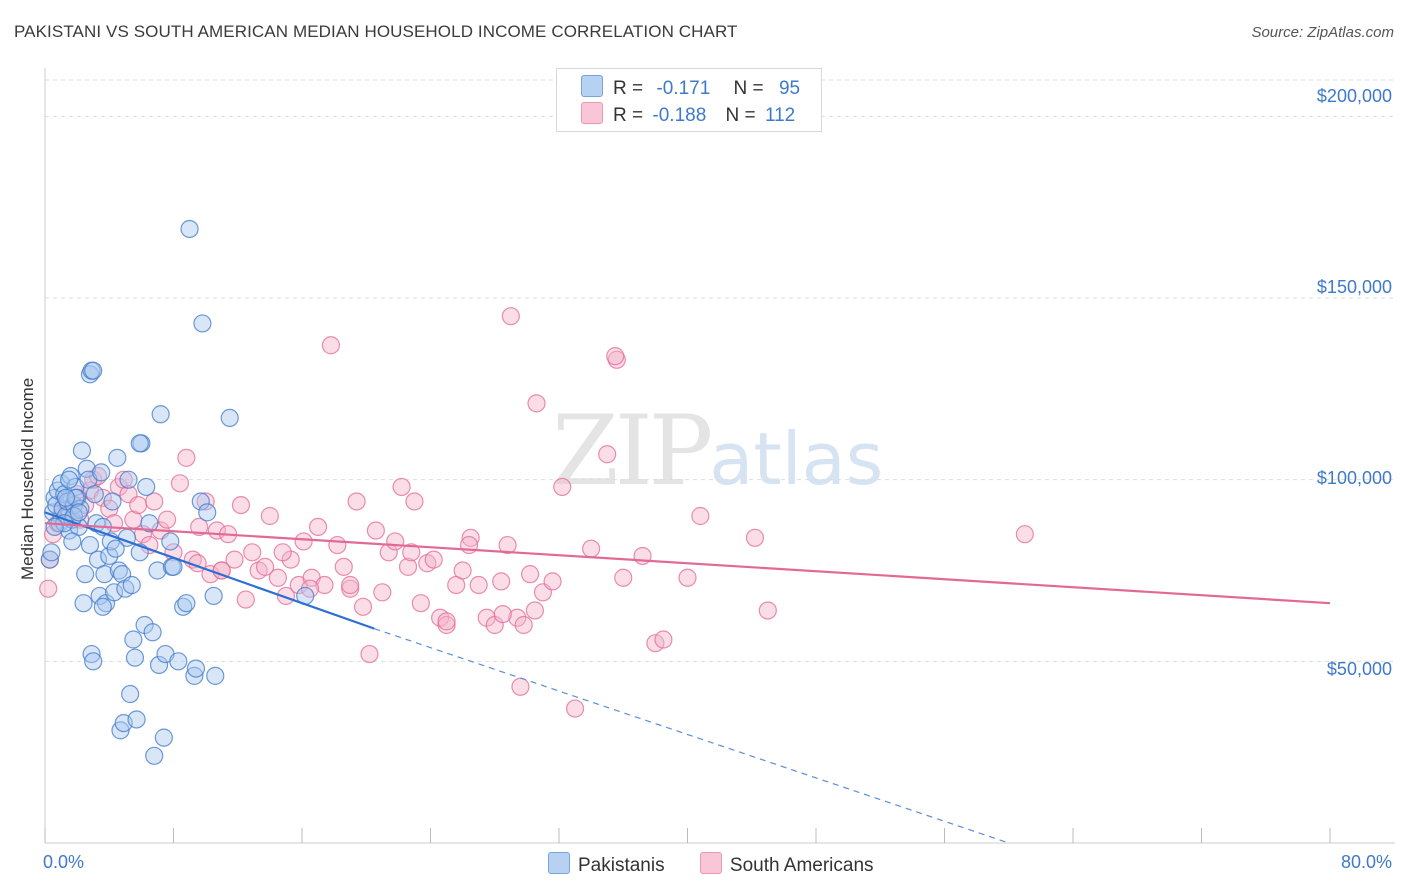 The image size is (1406, 892). What do you see at coordinates (592, 113) in the screenshot?
I see `legend-swatch-pink` at bounding box center [592, 113].